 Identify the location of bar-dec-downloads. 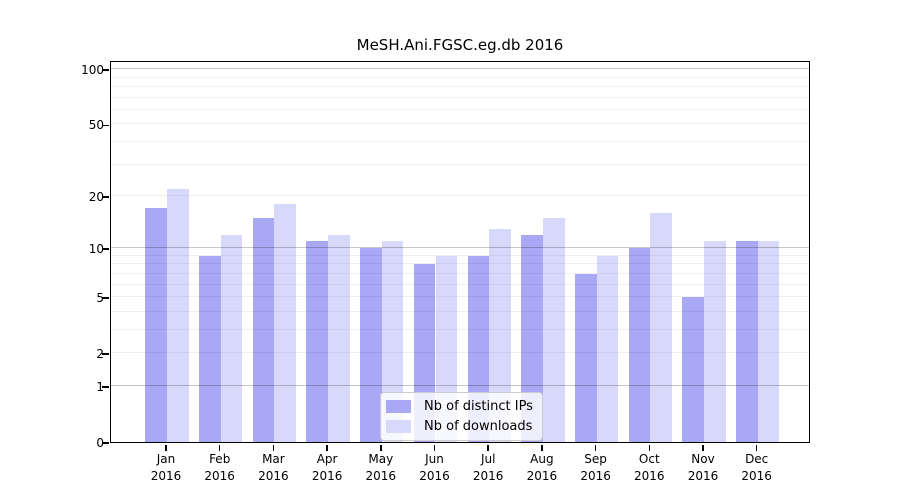
(768, 341).